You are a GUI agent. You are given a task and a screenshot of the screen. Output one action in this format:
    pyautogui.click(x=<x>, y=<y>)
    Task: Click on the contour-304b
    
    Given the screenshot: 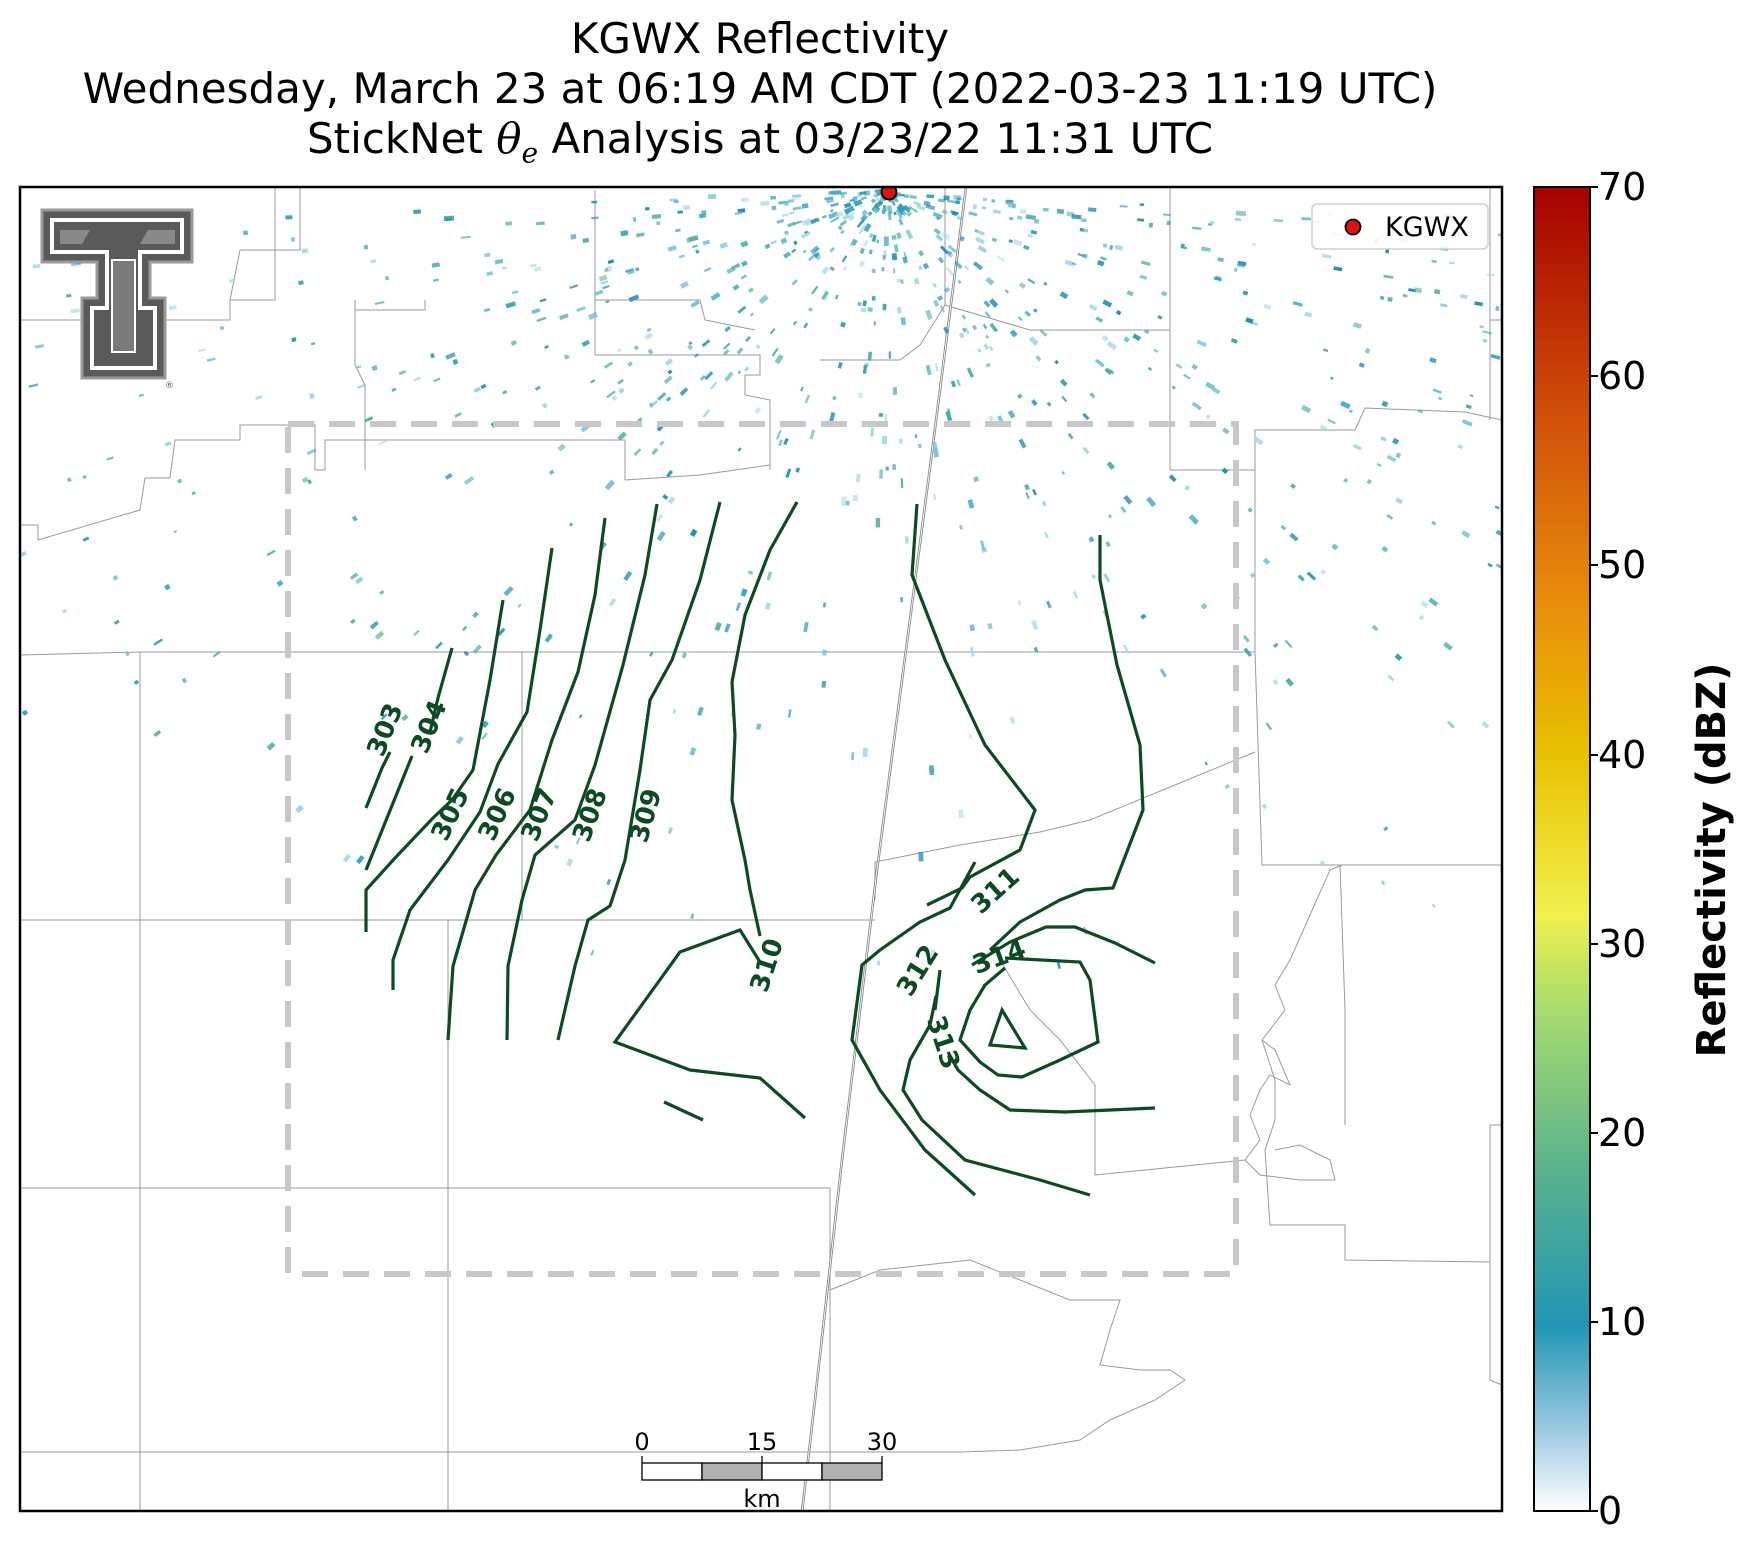 What is the action you would take?
    pyautogui.click(x=389, y=813)
    